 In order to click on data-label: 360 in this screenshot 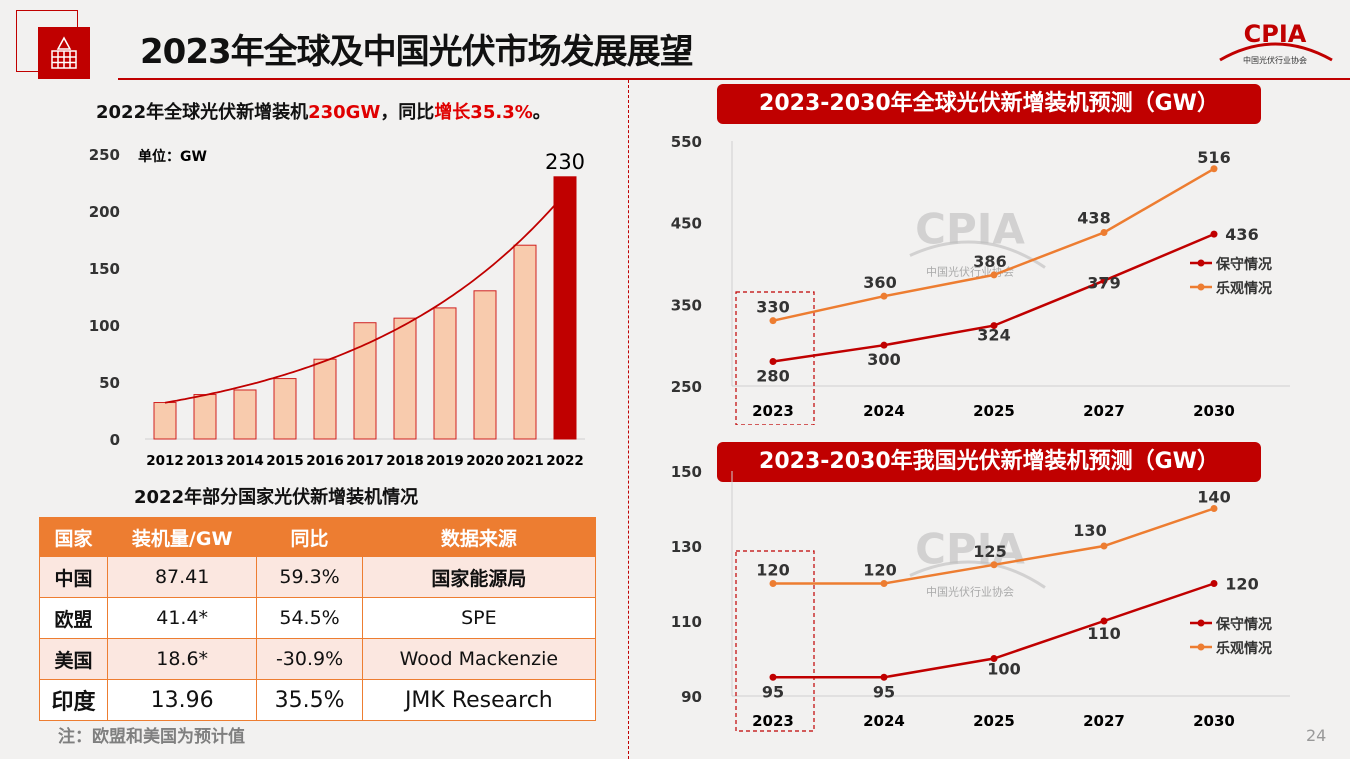, I will do `click(879, 282)`.